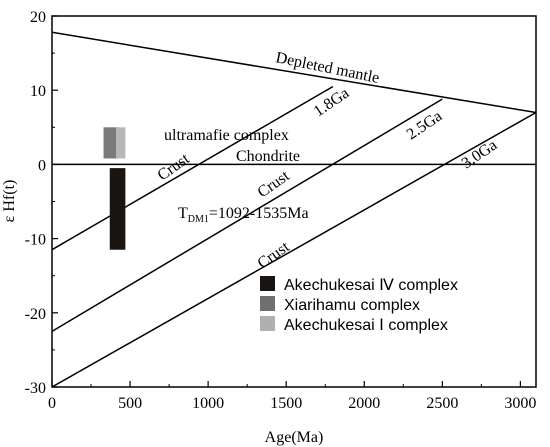  Describe the element at coordinates (442, 403) in the screenshot. I see `x-tick-label: 2500` at that location.